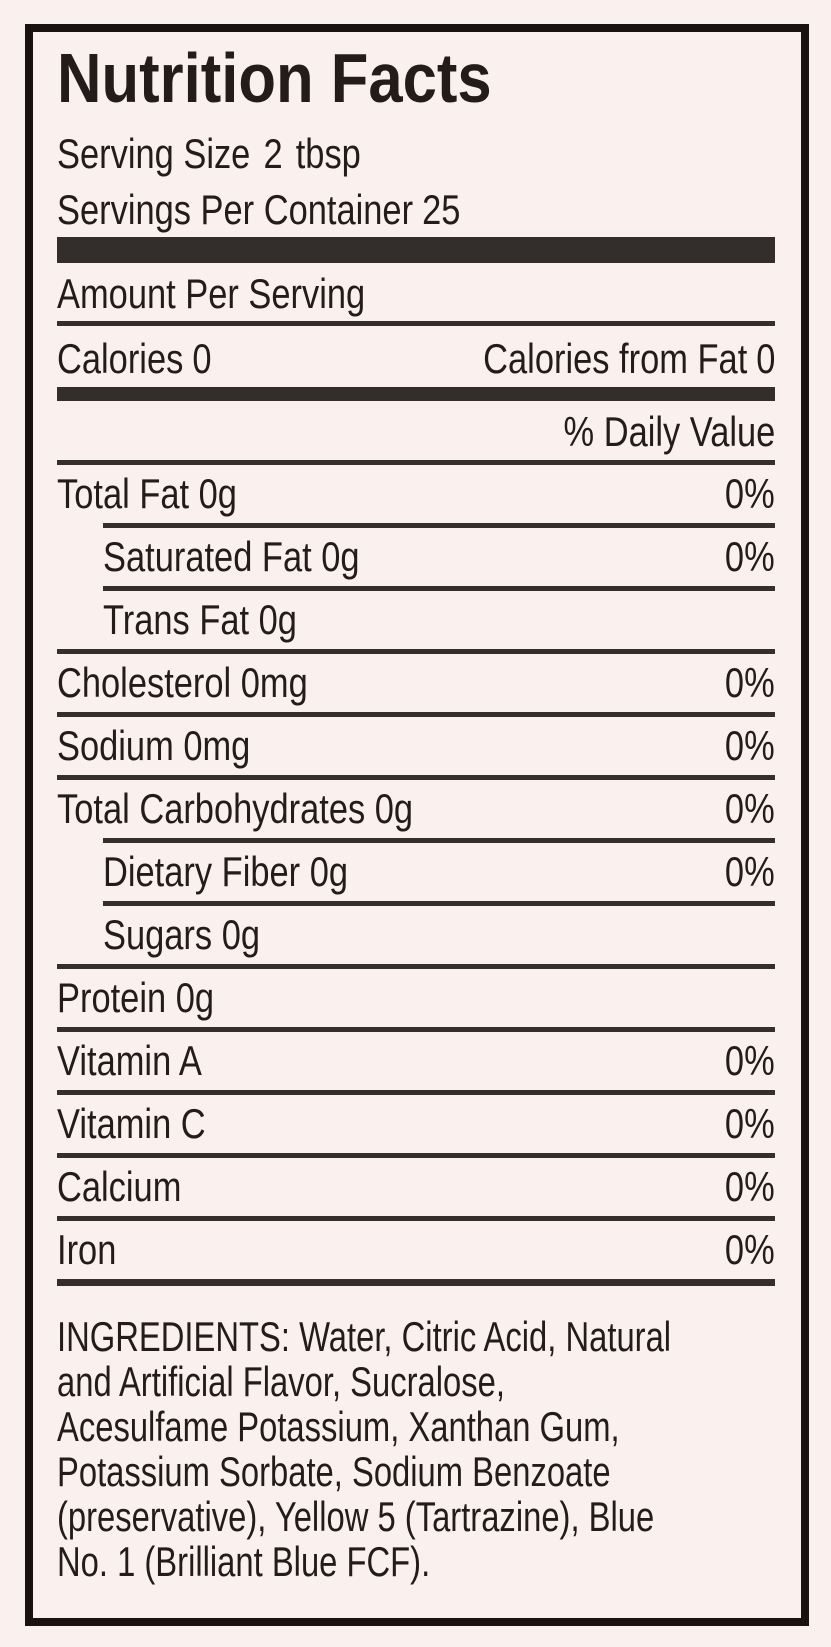 This screenshot has width=831, height=1647. What do you see at coordinates (231, 556) in the screenshot?
I see `nutrient-name: Saturated Fat 0g` at bounding box center [231, 556].